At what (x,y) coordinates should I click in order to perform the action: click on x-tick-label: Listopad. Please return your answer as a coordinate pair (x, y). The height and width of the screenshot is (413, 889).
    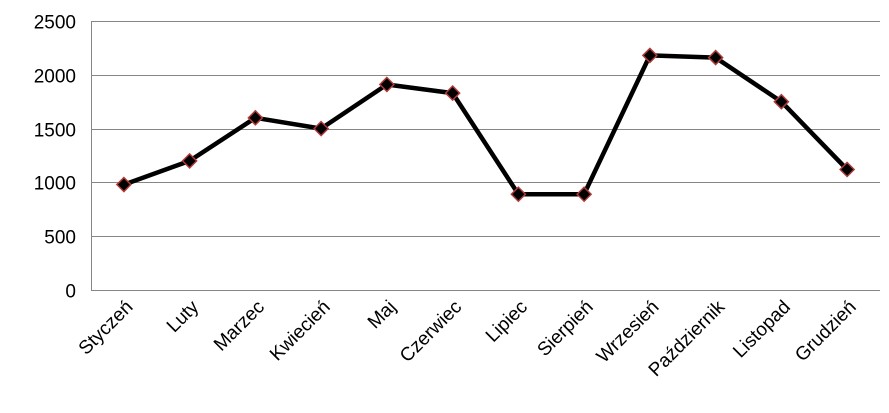
    Looking at the image, I should click on (762, 330).